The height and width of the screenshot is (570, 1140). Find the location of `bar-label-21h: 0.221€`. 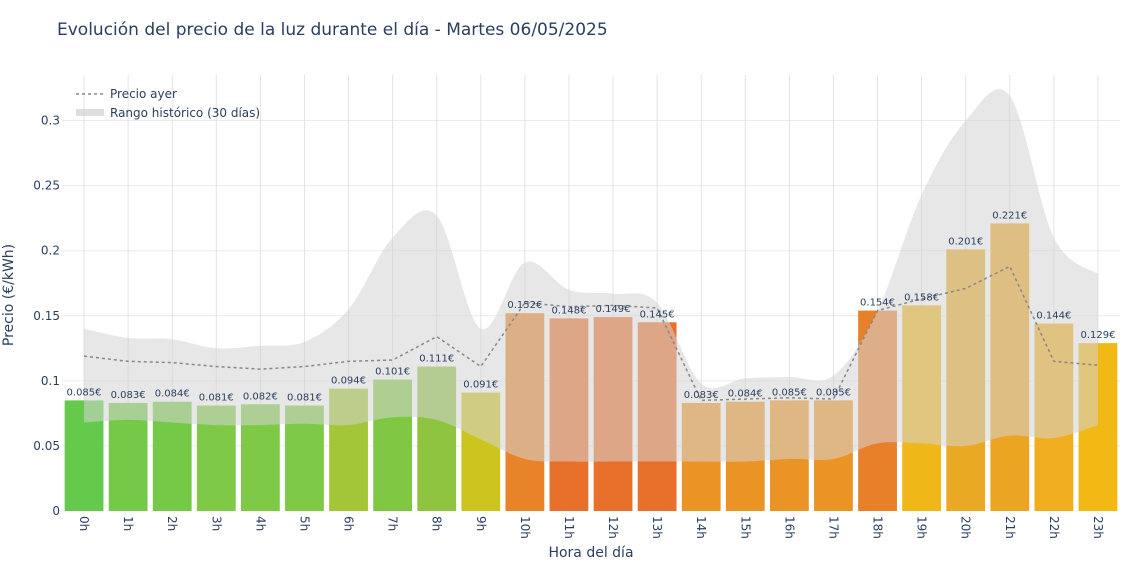

bar-label-21h: 0.221€ is located at coordinates (1009, 215).